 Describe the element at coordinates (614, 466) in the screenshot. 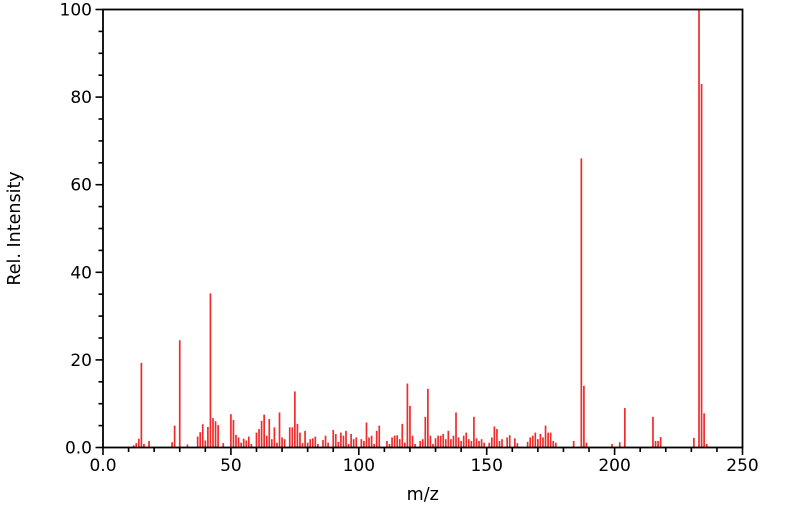

I see `x-tick-label: 200` at that location.